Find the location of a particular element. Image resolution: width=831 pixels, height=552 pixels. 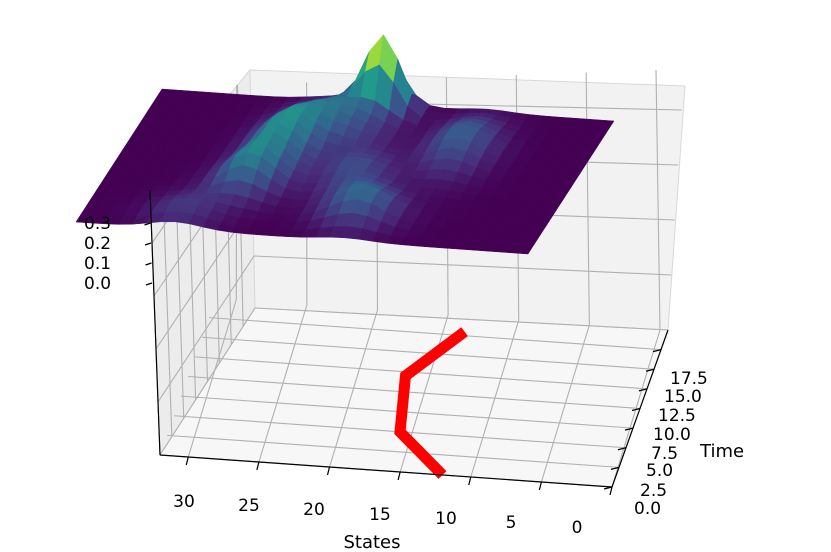

x-tick-label: 5 is located at coordinates (511, 523).